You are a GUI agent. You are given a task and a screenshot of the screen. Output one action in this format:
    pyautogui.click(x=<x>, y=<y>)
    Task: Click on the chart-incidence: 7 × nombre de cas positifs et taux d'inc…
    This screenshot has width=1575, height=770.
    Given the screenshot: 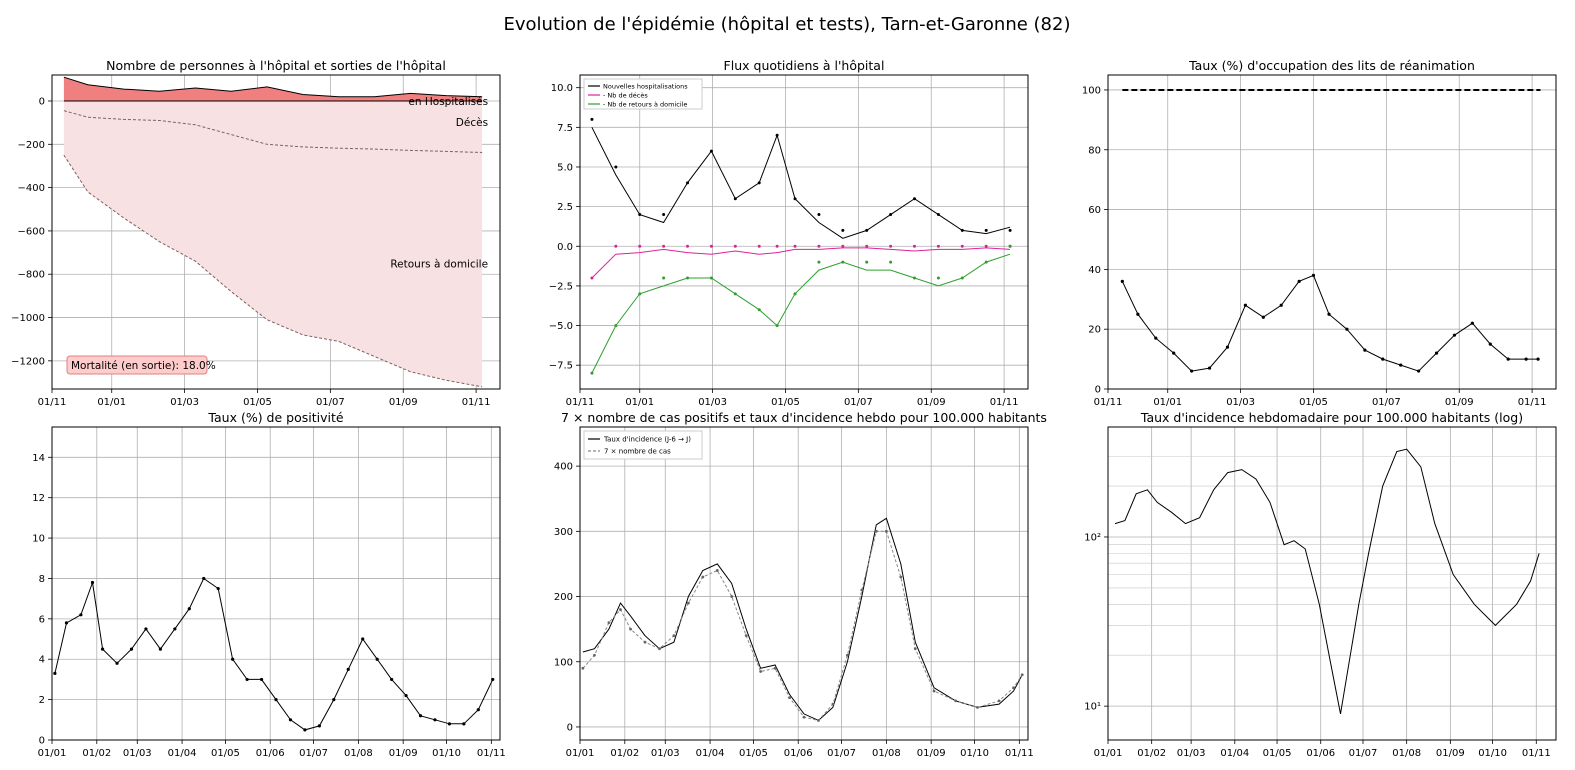 What is the action you would take?
    pyautogui.click(x=800, y=584)
    